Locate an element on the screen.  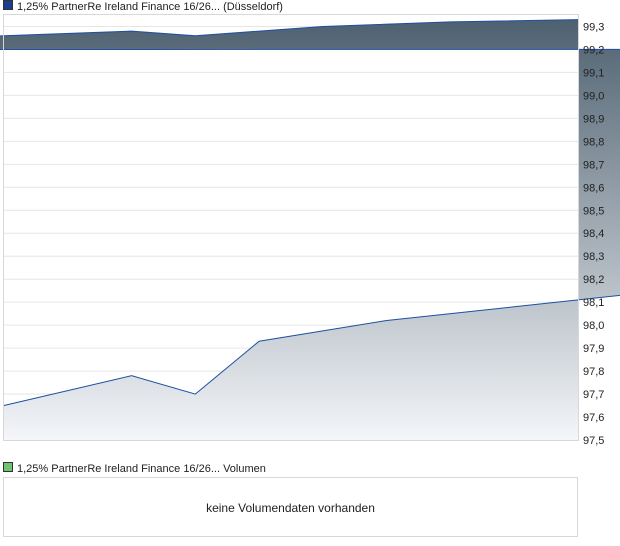
y-tick-label: 99,3 is located at coordinates (593, 27).